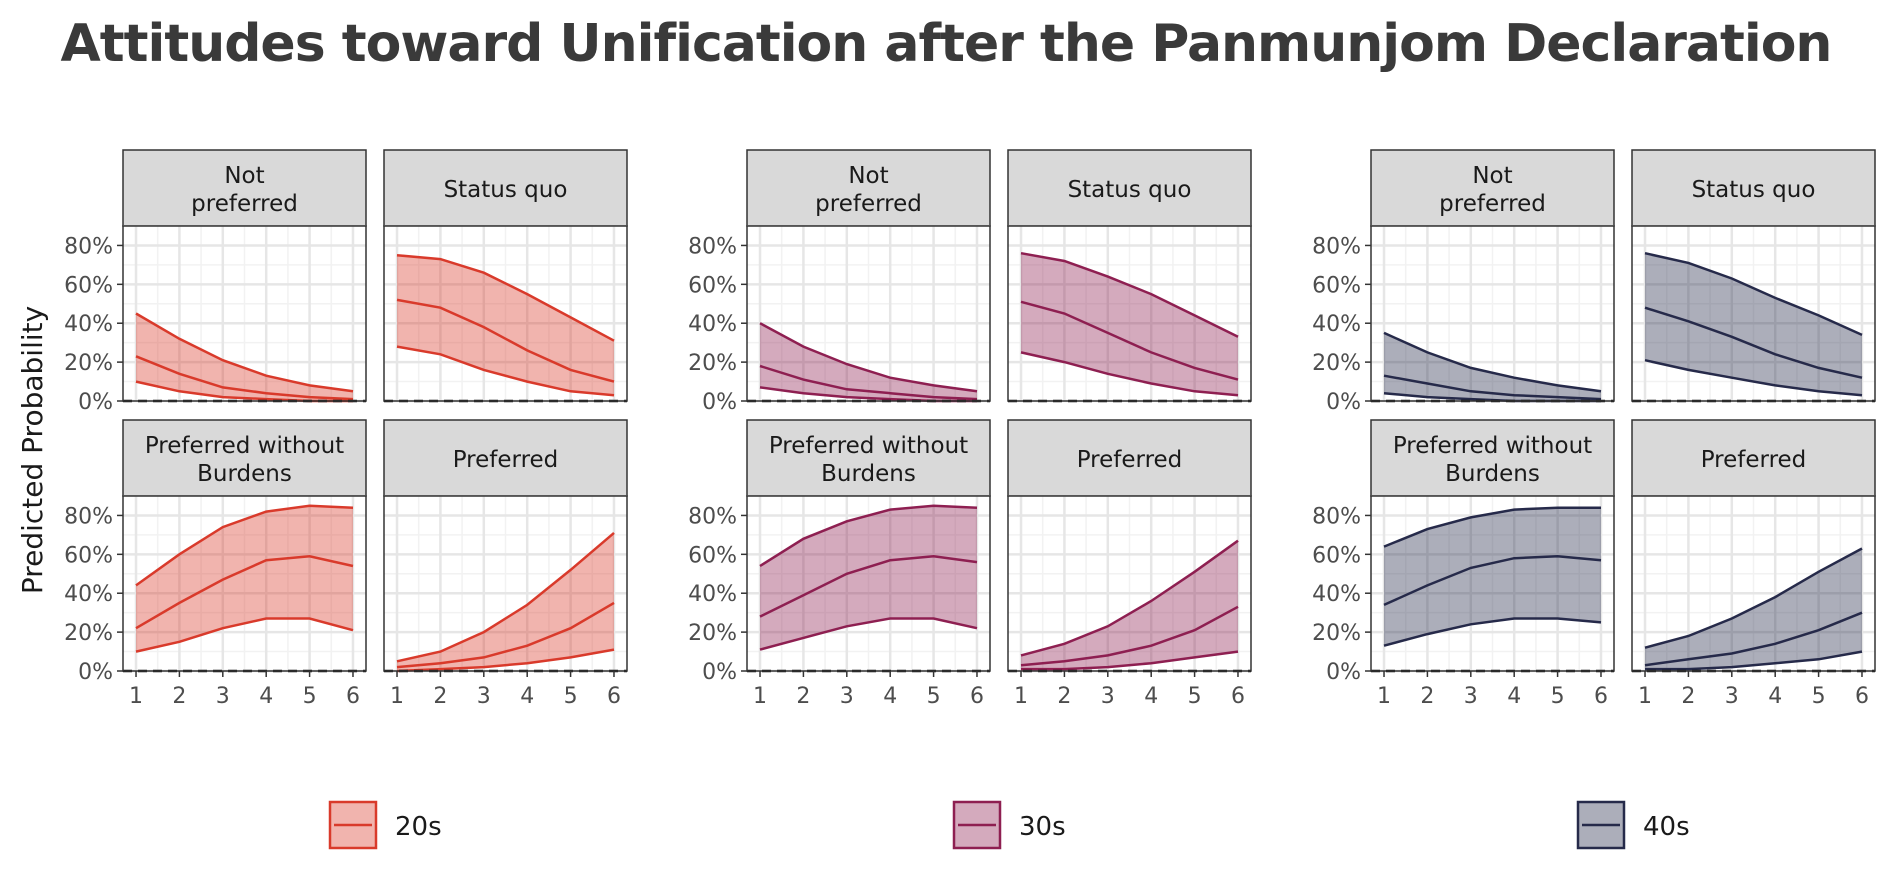 The width and height of the screenshot is (1892, 885). I want to click on panel-40s-status-quo: Status quo, so click(1753, 276).